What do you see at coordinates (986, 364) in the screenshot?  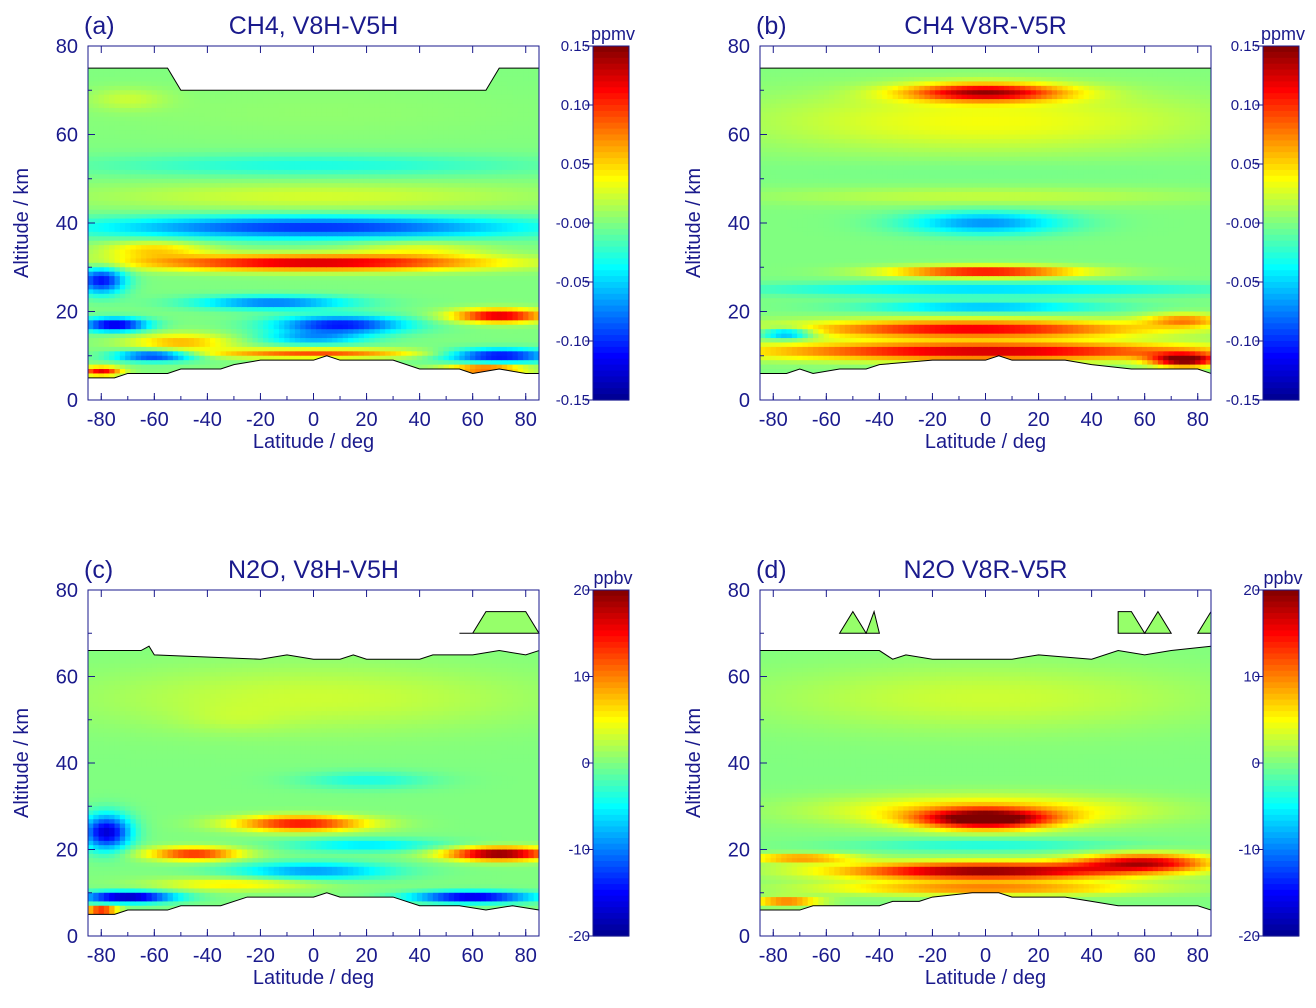 I see `bottom-boundary-line` at bounding box center [986, 364].